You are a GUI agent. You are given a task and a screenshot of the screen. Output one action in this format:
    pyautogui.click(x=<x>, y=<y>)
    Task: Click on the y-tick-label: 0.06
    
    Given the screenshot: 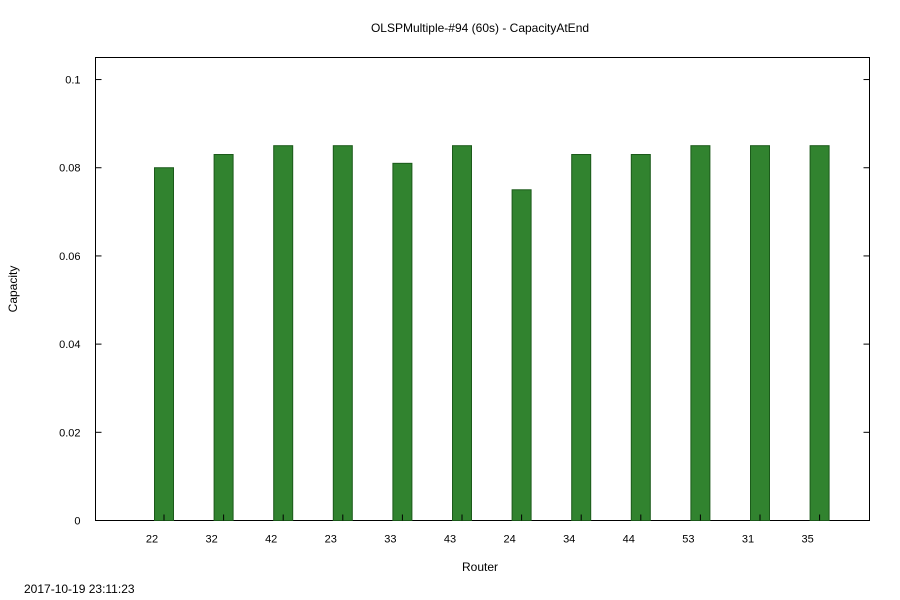 What is the action you would take?
    pyautogui.click(x=69, y=257)
    